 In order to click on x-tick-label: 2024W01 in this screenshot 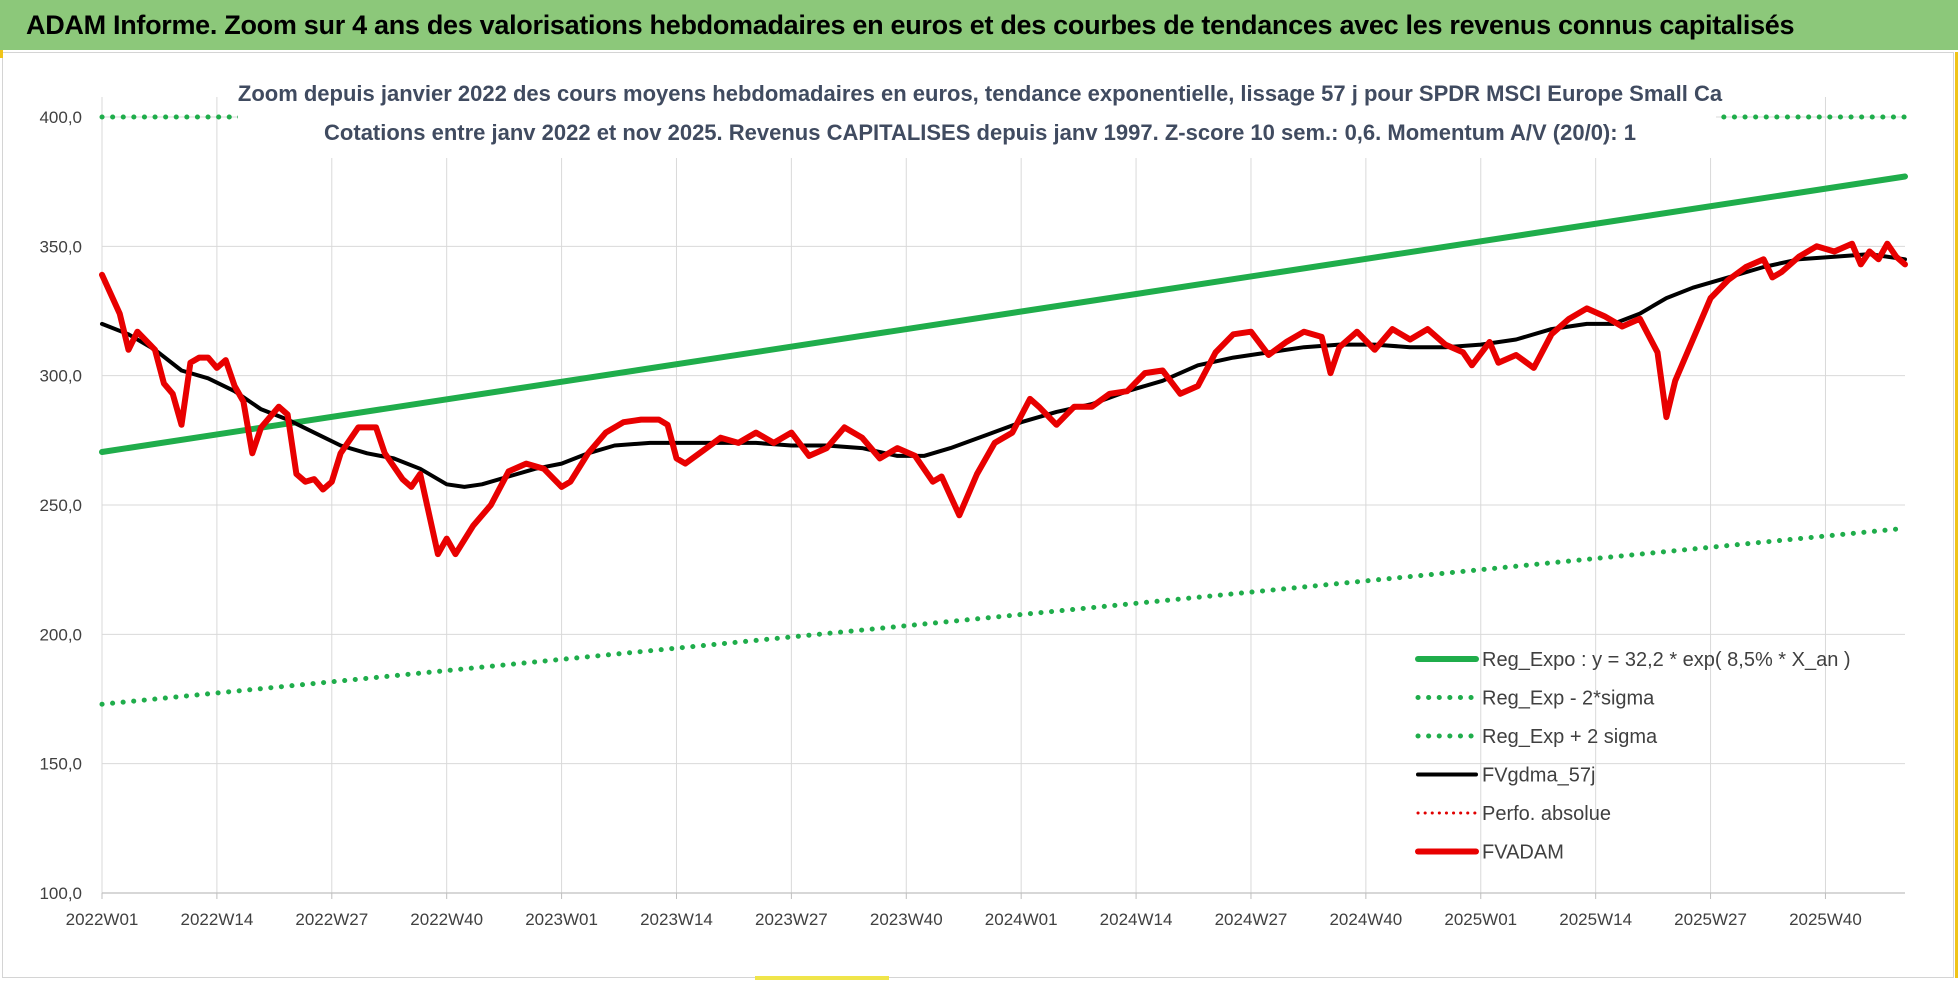, I will do `click(1021, 919)`.